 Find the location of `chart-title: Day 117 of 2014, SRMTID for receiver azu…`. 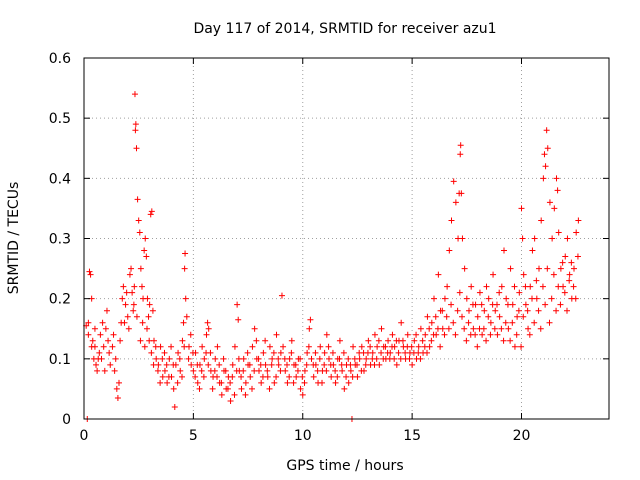

chart-title: Day 117 of 2014, SRMTID for receiver azu… is located at coordinates (344, 29).